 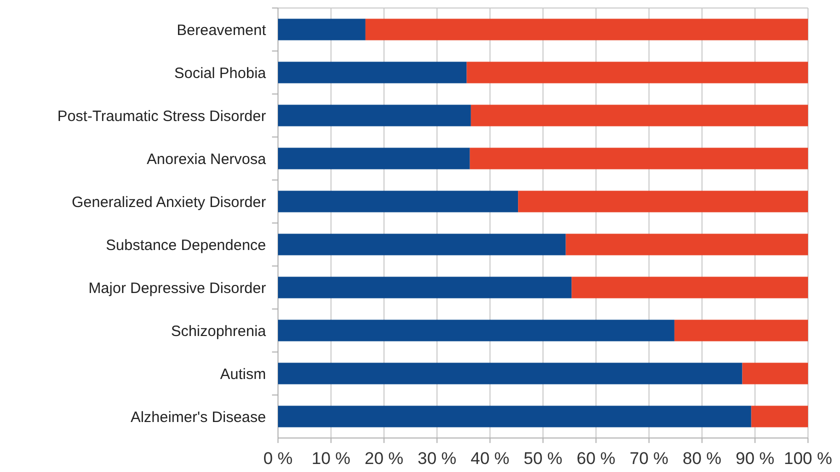 What do you see at coordinates (596, 458) in the screenshot?
I see `x-tick-label: 60 %` at bounding box center [596, 458].